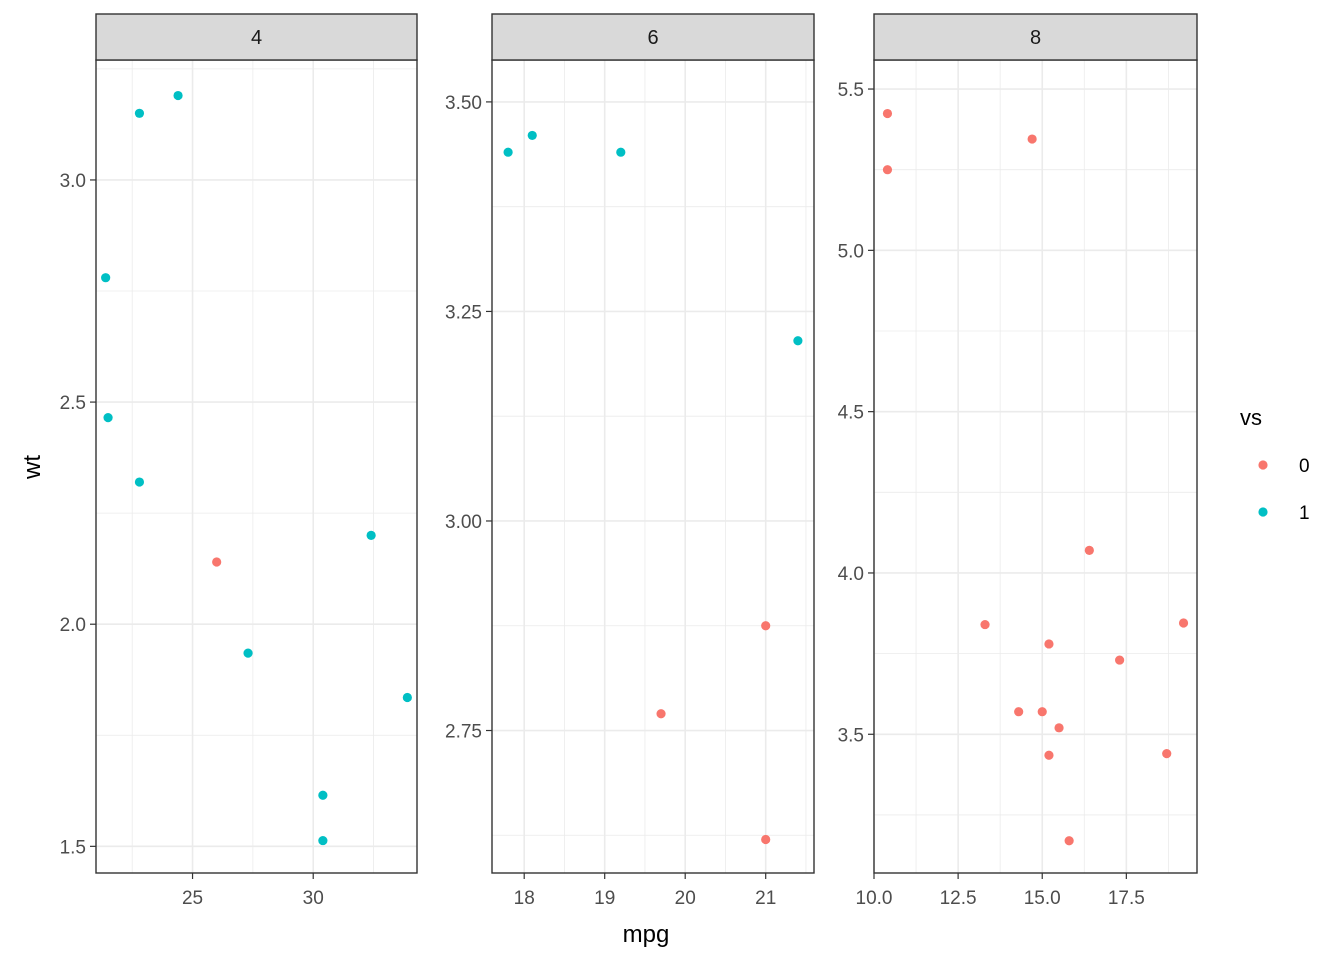  What do you see at coordinates (32, 467) in the screenshot?
I see `y-axis-title: wt` at bounding box center [32, 467].